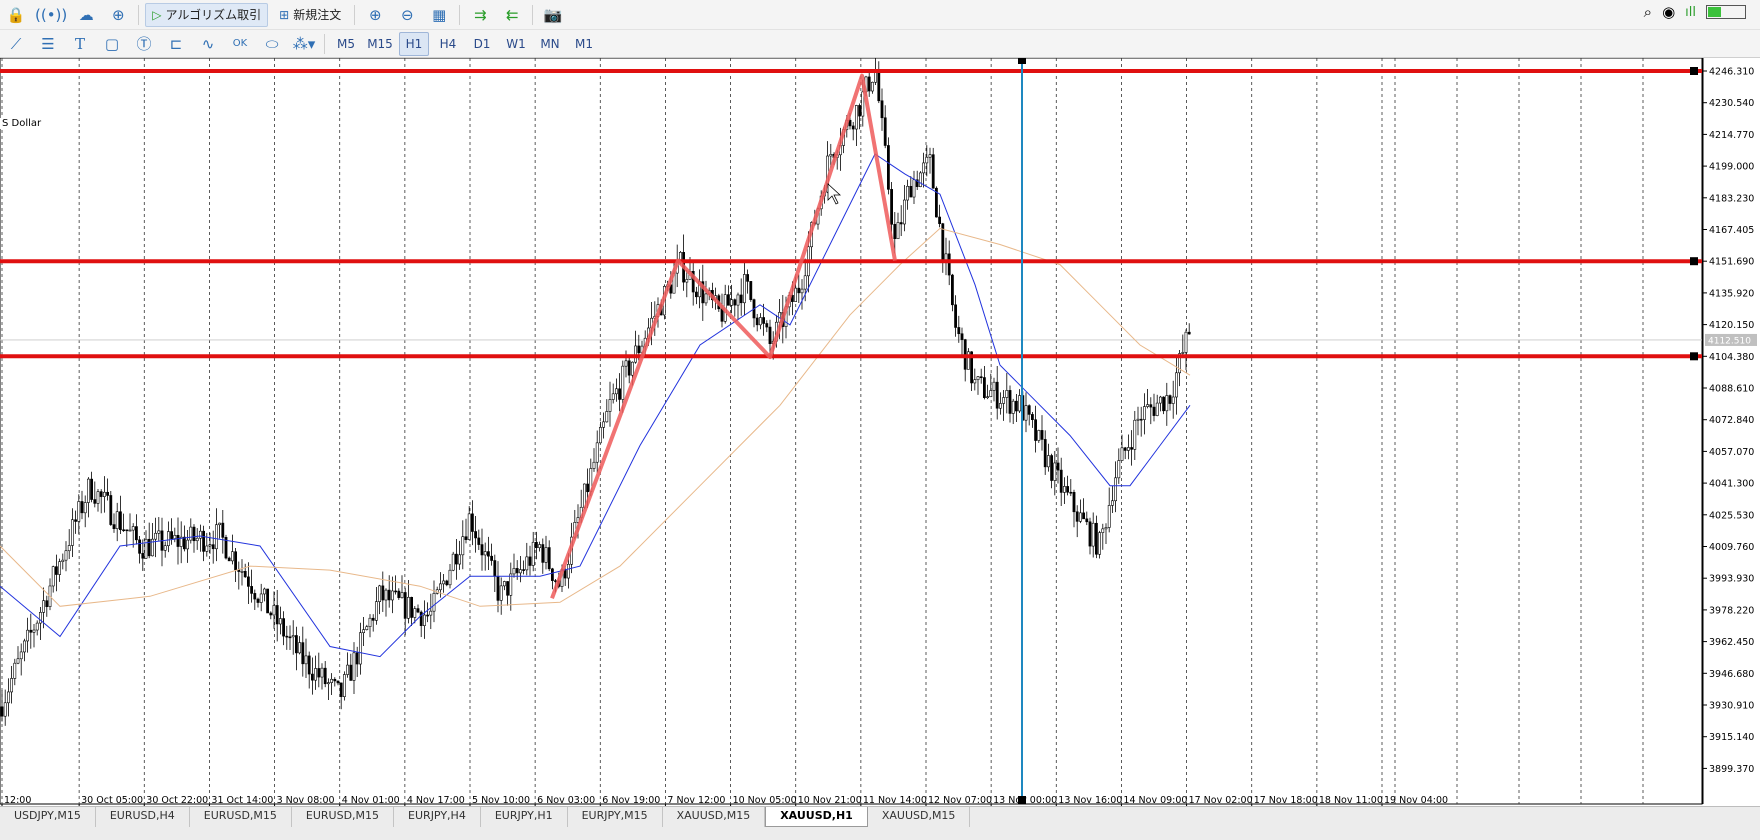 This screenshot has width=1760, height=840. What do you see at coordinates (48, 43) in the screenshot?
I see `hlines-tool-icon: ☰` at bounding box center [48, 43].